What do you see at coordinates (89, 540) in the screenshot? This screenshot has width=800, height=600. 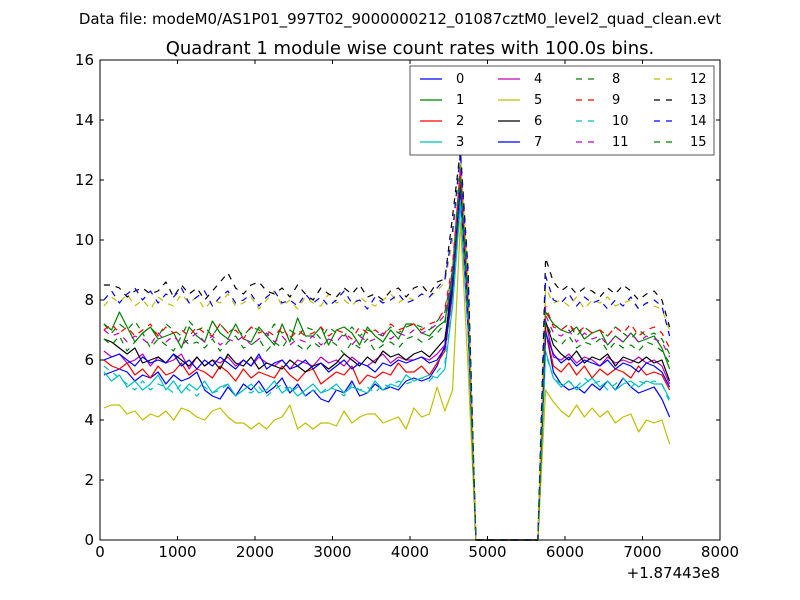 I see `y-tick-label: 0` at bounding box center [89, 540].